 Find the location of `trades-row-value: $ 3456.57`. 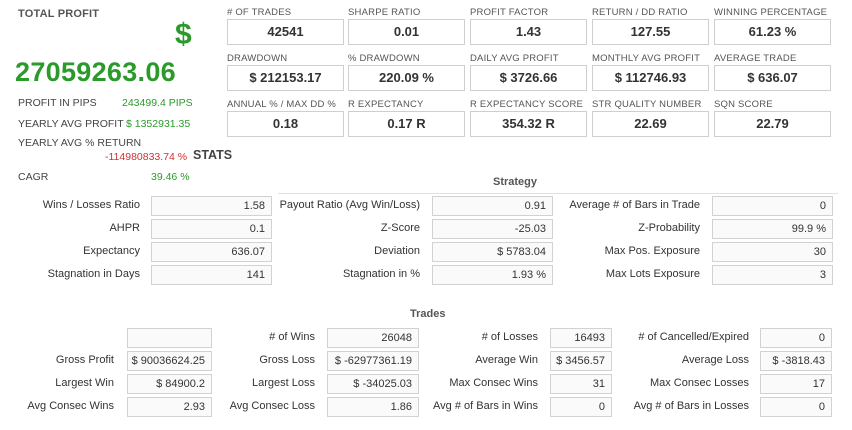

trades-row-value: $ 3456.57 is located at coordinates (581, 361).